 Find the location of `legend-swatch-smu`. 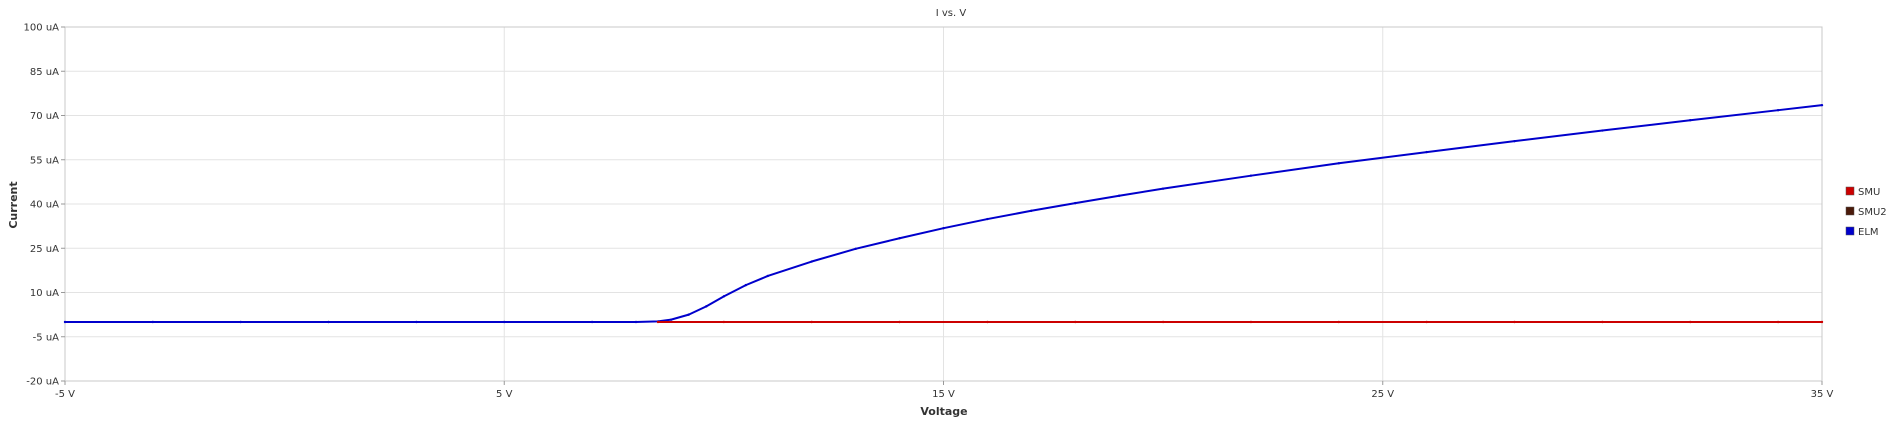

legend-swatch-smu is located at coordinates (1850, 191).